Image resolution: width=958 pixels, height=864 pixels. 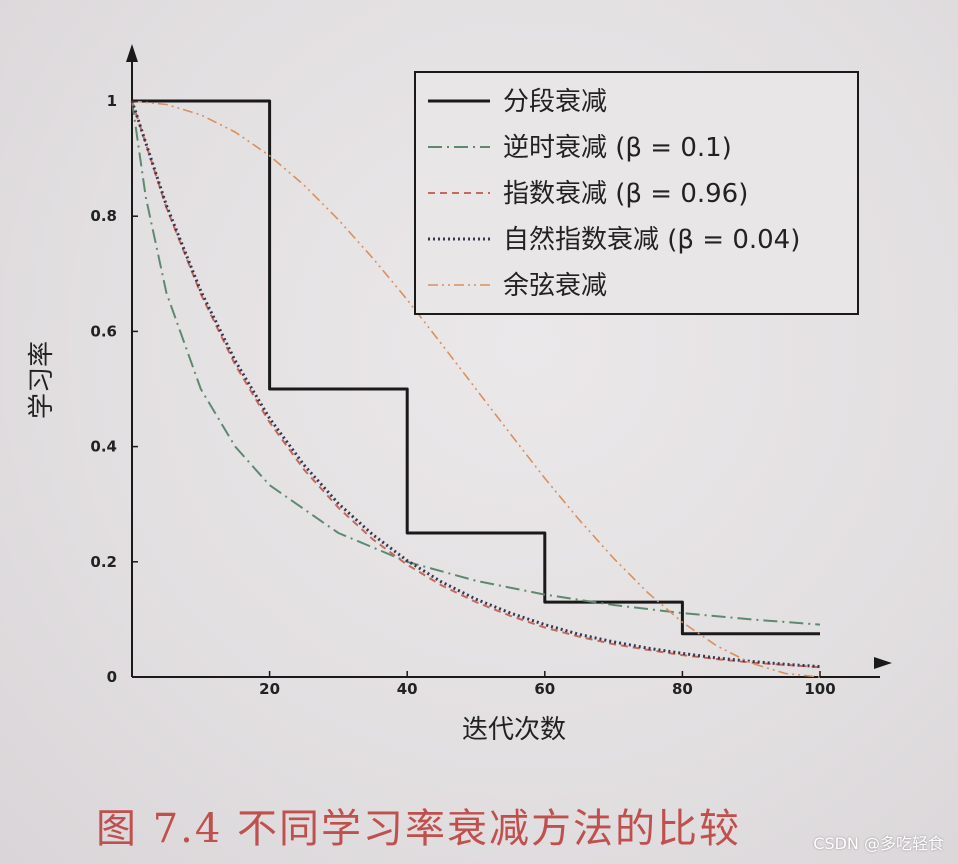 I want to click on x-tick-label: 40, so click(x=407, y=689).